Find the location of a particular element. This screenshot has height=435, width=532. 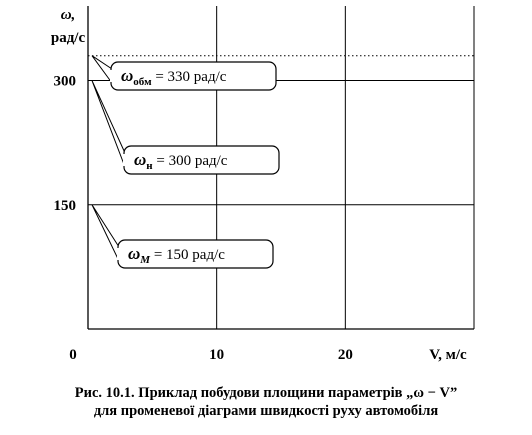

callout-text: ωн = 300 рад/с is located at coordinates (181, 161).